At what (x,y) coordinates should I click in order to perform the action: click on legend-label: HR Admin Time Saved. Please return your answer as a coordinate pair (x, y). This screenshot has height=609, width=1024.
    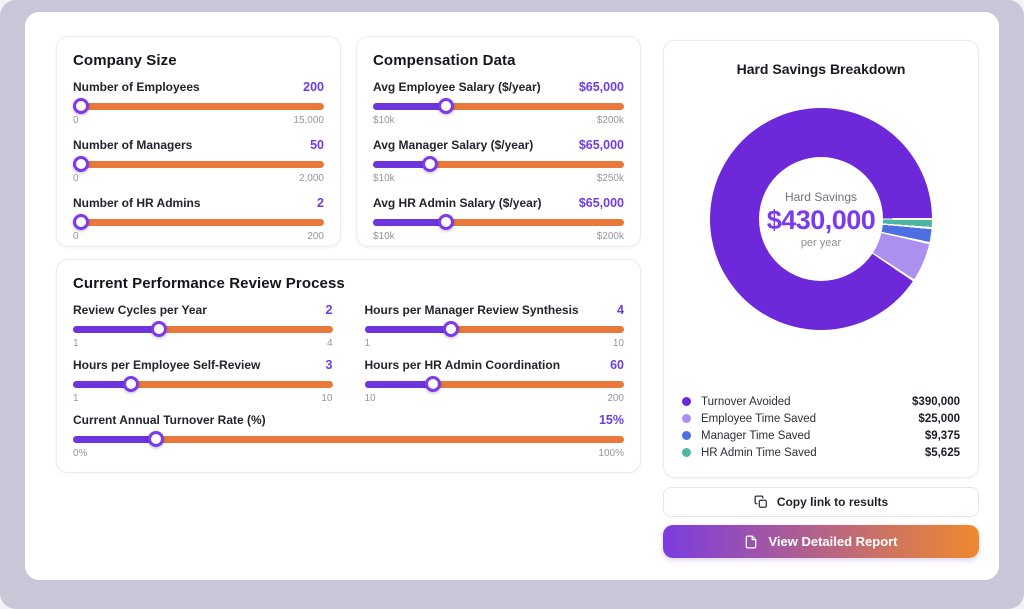
    Looking at the image, I should click on (759, 452).